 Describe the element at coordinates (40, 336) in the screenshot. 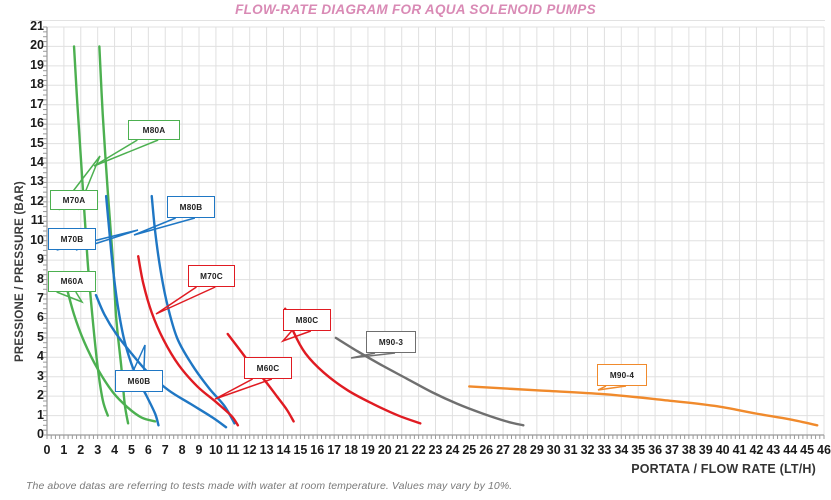

I see `y-tick-label: 5` at that location.